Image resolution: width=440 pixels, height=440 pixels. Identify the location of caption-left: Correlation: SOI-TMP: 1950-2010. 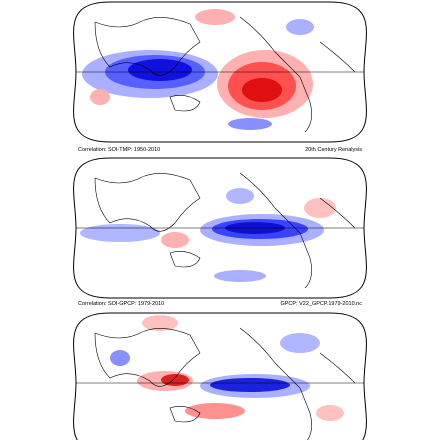
(119, 150).